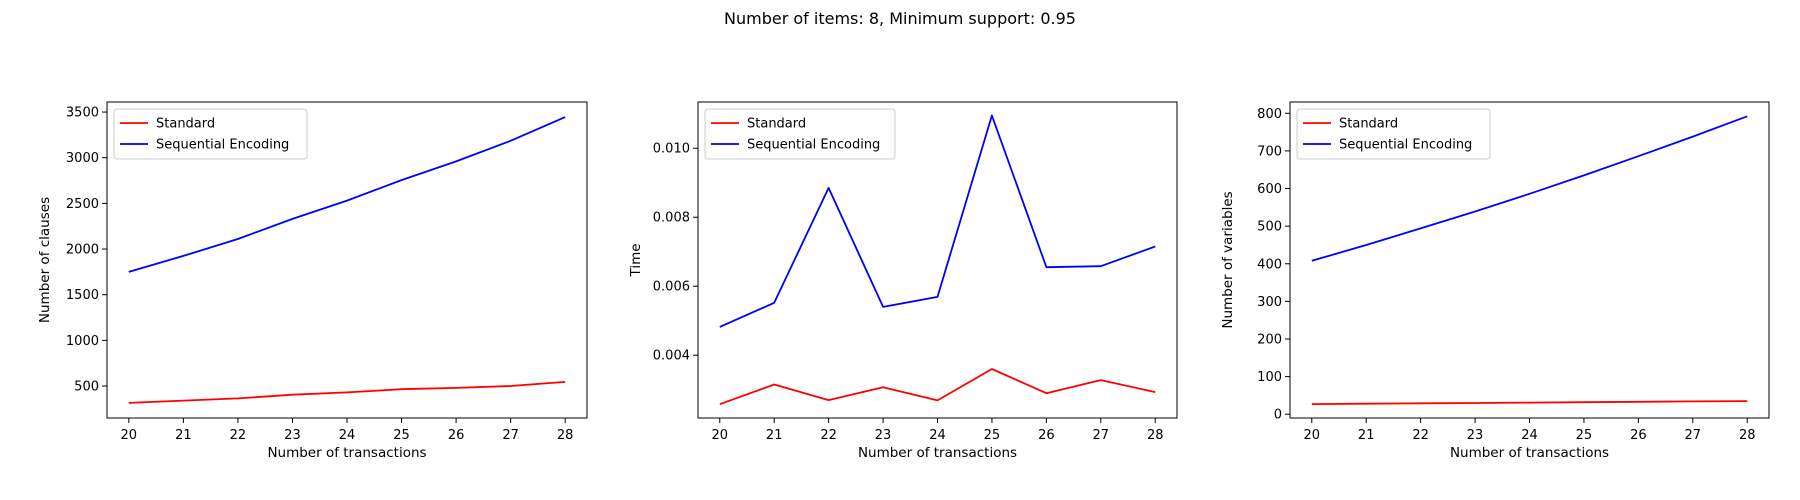 The height and width of the screenshot is (500, 1800). What do you see at coordinates (1269, 189) in the screenshot?
I see `y-tick-label: 600` at bounding box center [1269, 189].